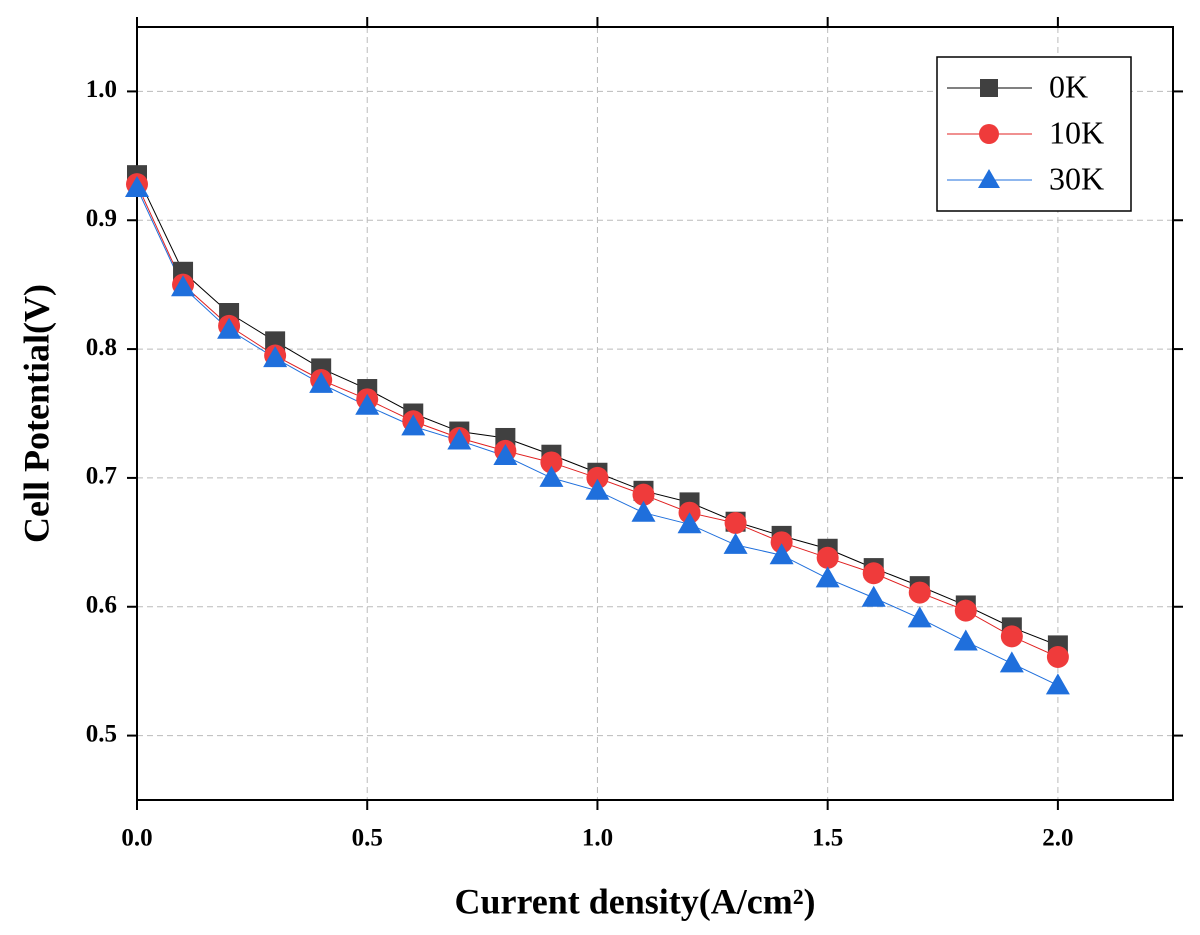 This screenshot has width=1200, height=935. I want to click on legend-label: 0K, so click(1068, 86).